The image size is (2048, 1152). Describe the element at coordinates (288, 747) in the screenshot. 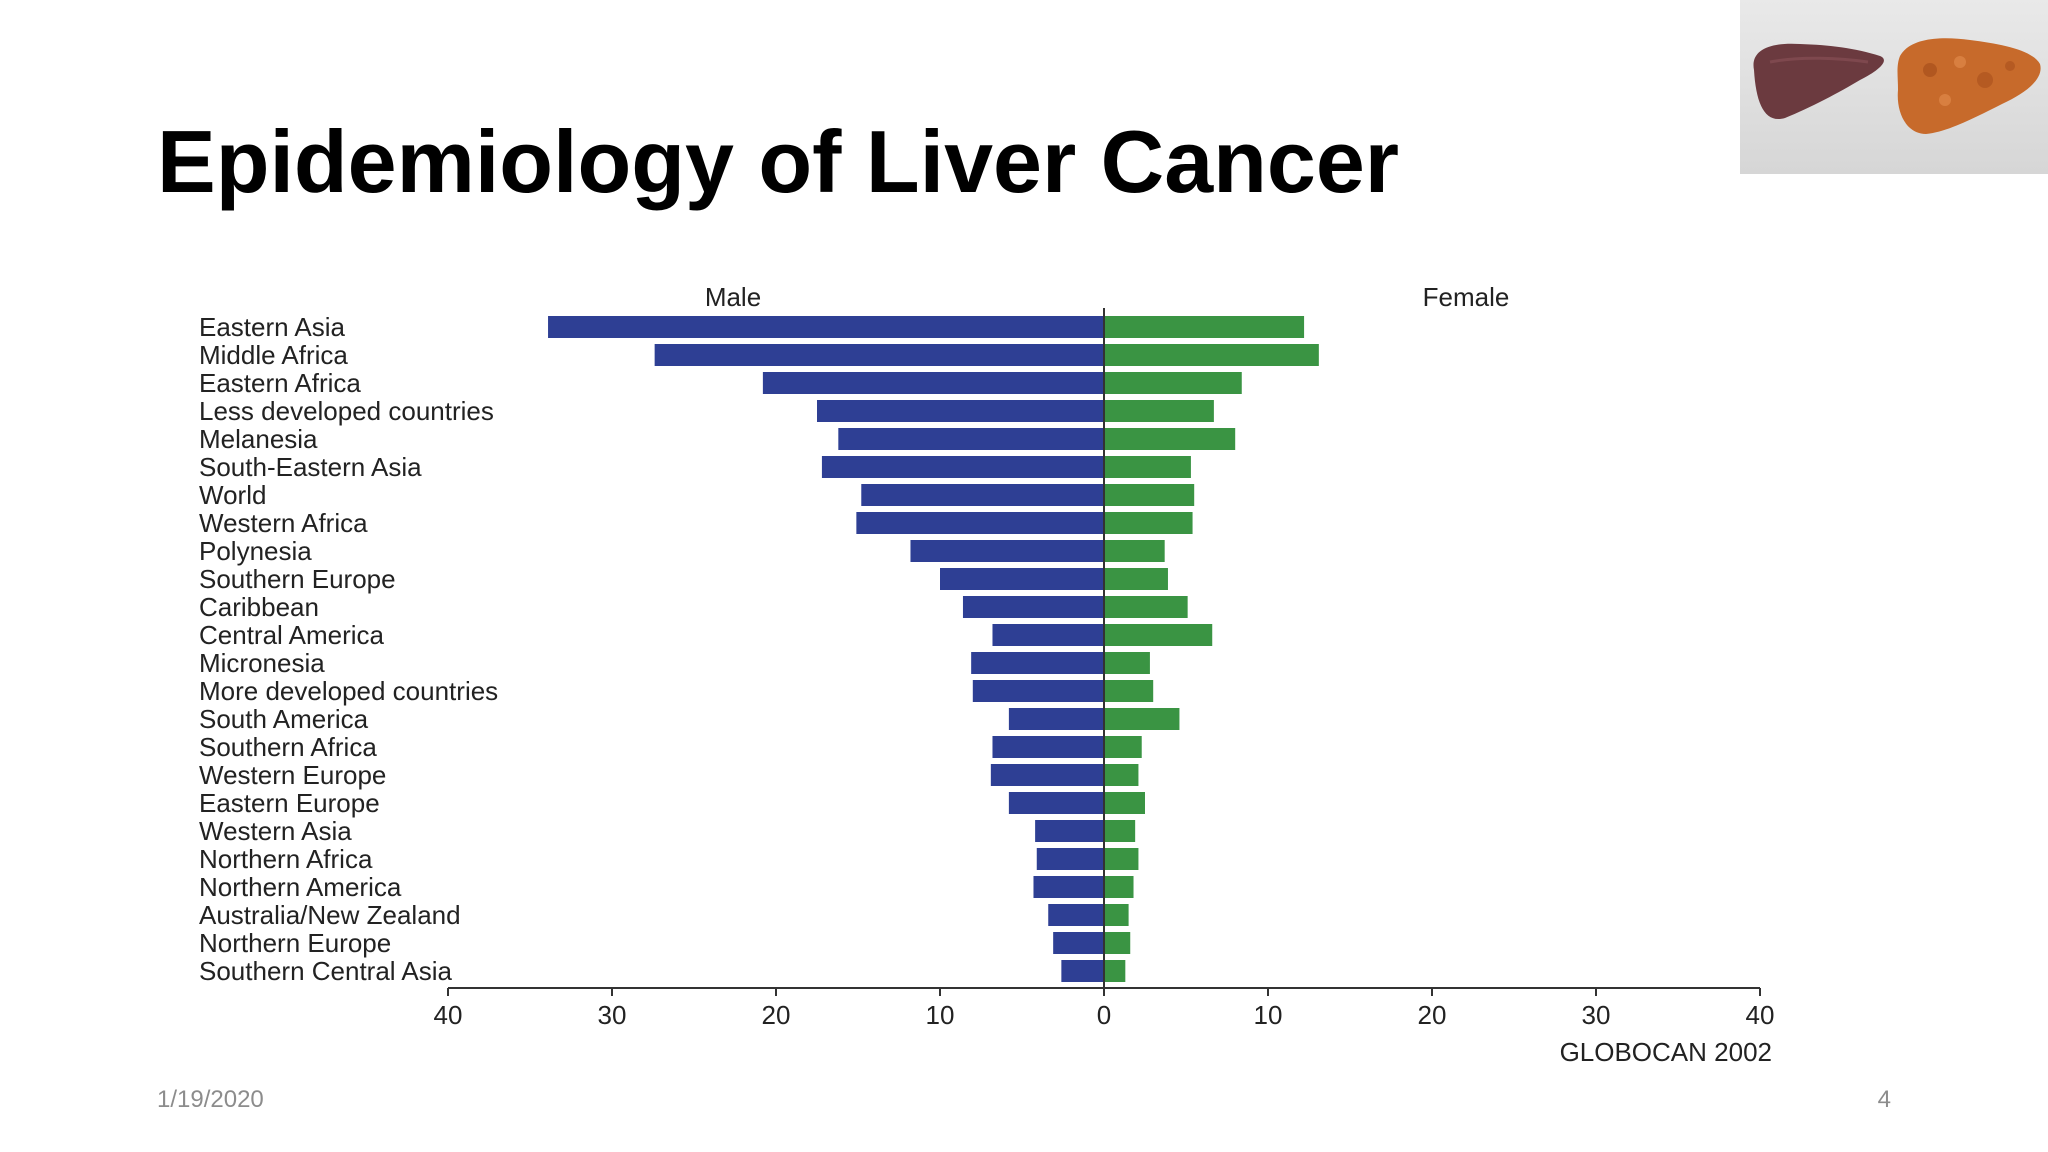

I see `category-label: Southern Africa` at that location.